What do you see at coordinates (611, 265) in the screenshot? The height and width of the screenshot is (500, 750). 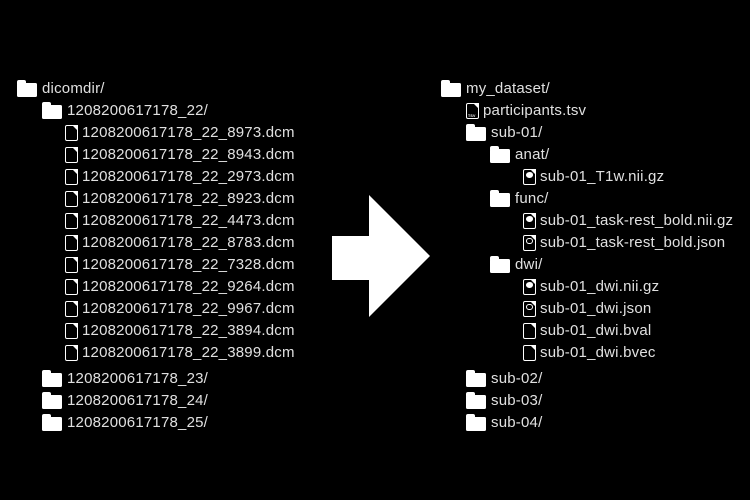 I see `folder-row: dwi/` at bounding box center [611, 265].